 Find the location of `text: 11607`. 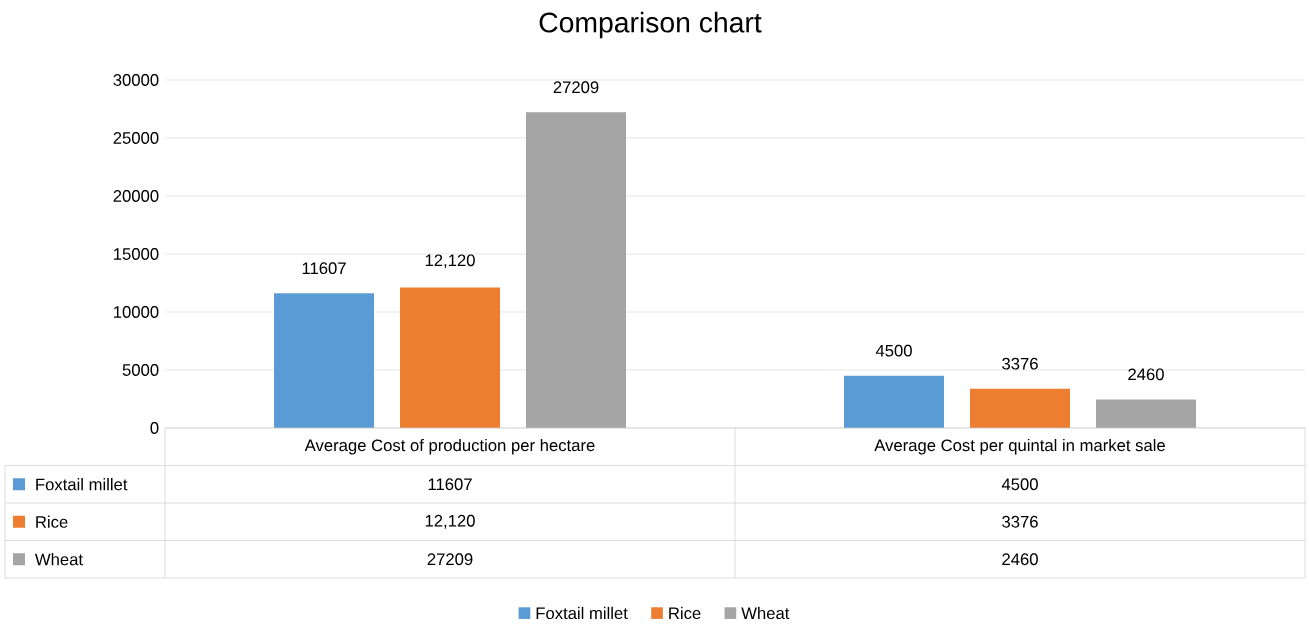

text: 11607 is located at coordinates (324, 268).